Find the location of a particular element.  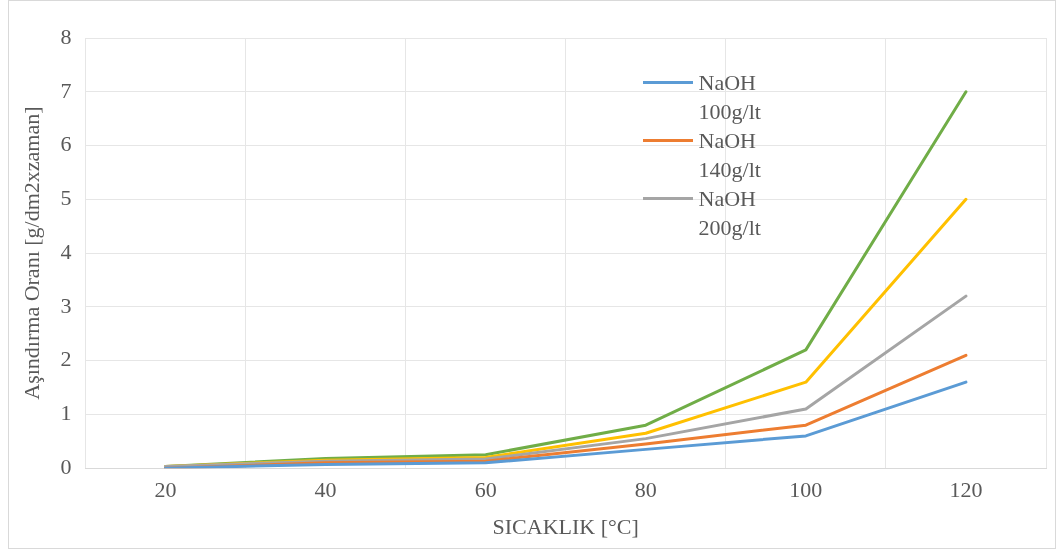

x-tick-label: 80 is located at coordinates (645, 490).